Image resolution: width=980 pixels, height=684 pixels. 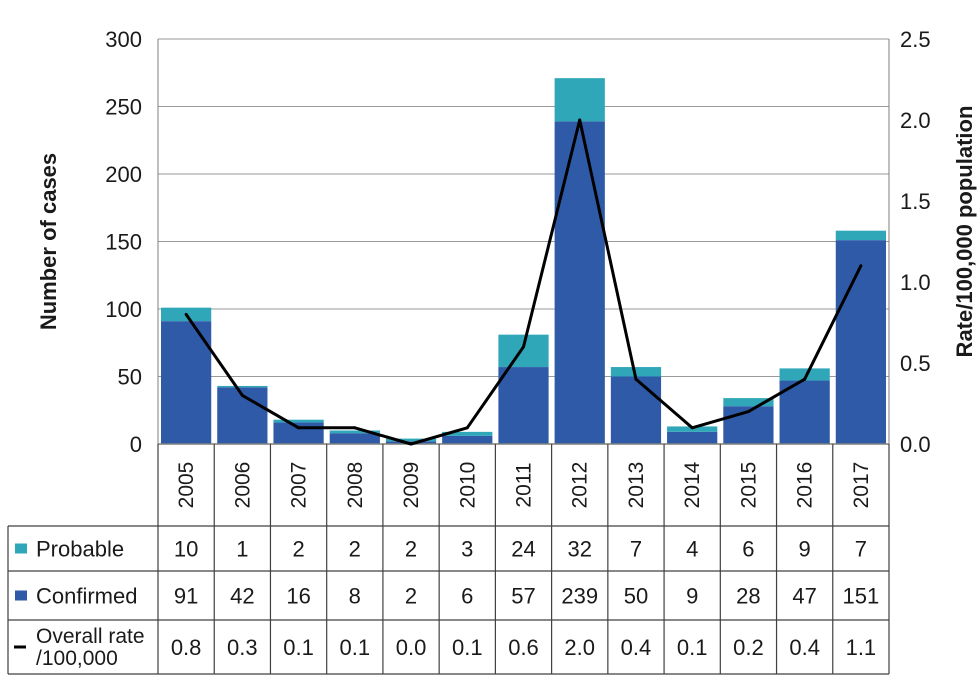 I want to click on table-value: 0.3, so click(x=242, y=647).